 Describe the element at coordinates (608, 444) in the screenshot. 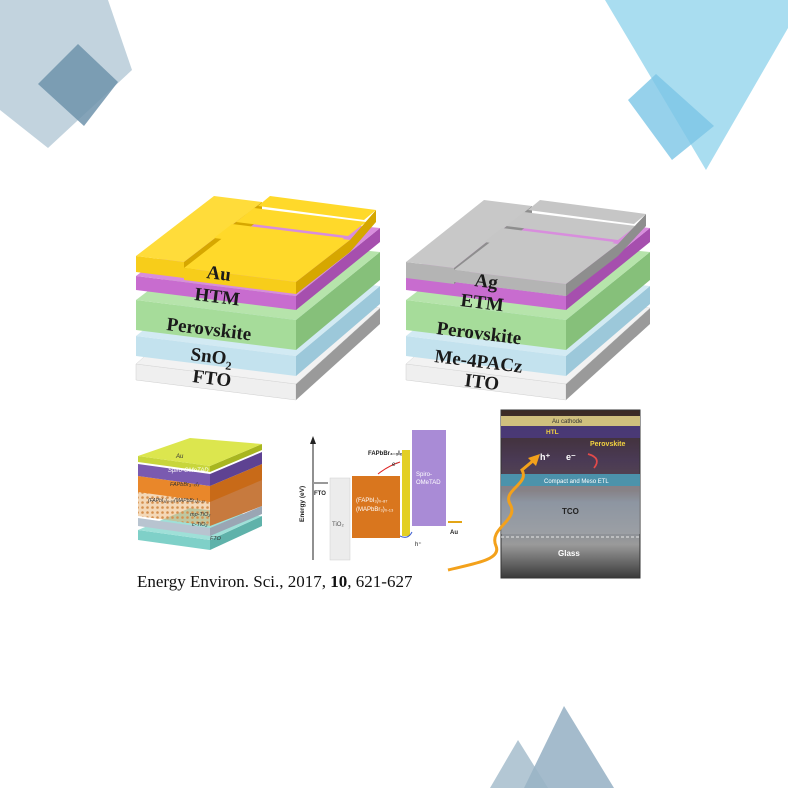

I see `sem-perovskite: Perovskite` at that location.